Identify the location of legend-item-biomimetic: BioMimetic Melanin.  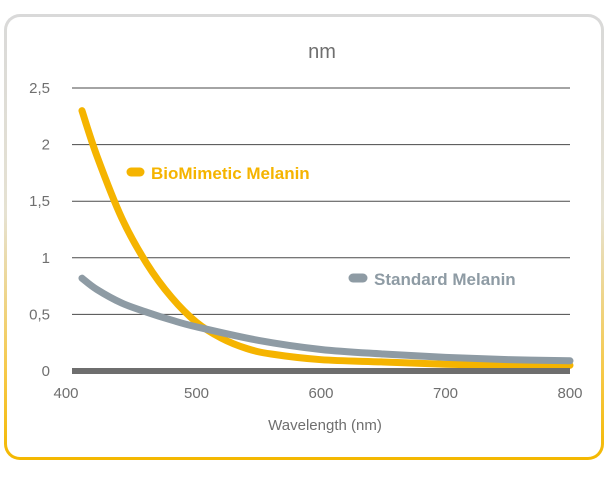
(218, 173).